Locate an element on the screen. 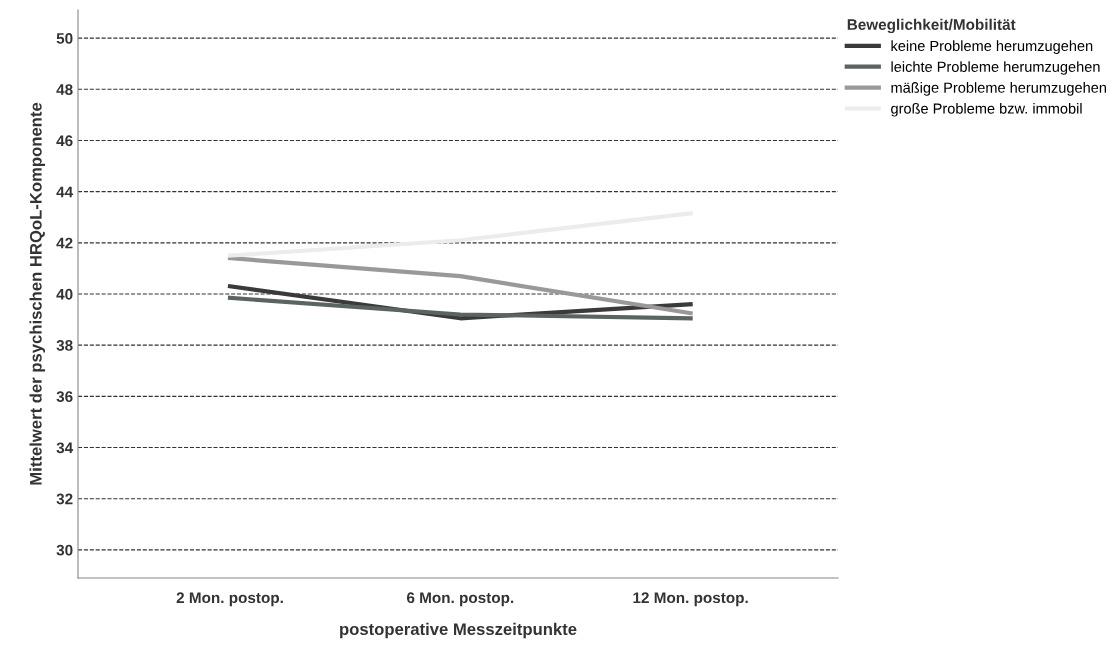 This screenshot has height=651, width=1112. y-tick-label: 48 is located at coordinates (64, 89).